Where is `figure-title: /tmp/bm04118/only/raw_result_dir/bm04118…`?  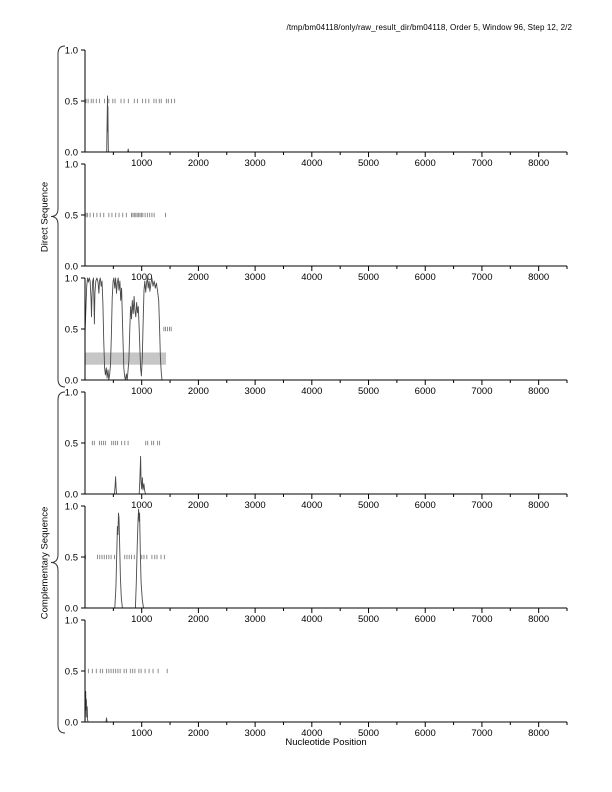 figure-title: /tmp/bm04118/only/raw_result_dir/bm04118… is located at coordinates (429, 27).